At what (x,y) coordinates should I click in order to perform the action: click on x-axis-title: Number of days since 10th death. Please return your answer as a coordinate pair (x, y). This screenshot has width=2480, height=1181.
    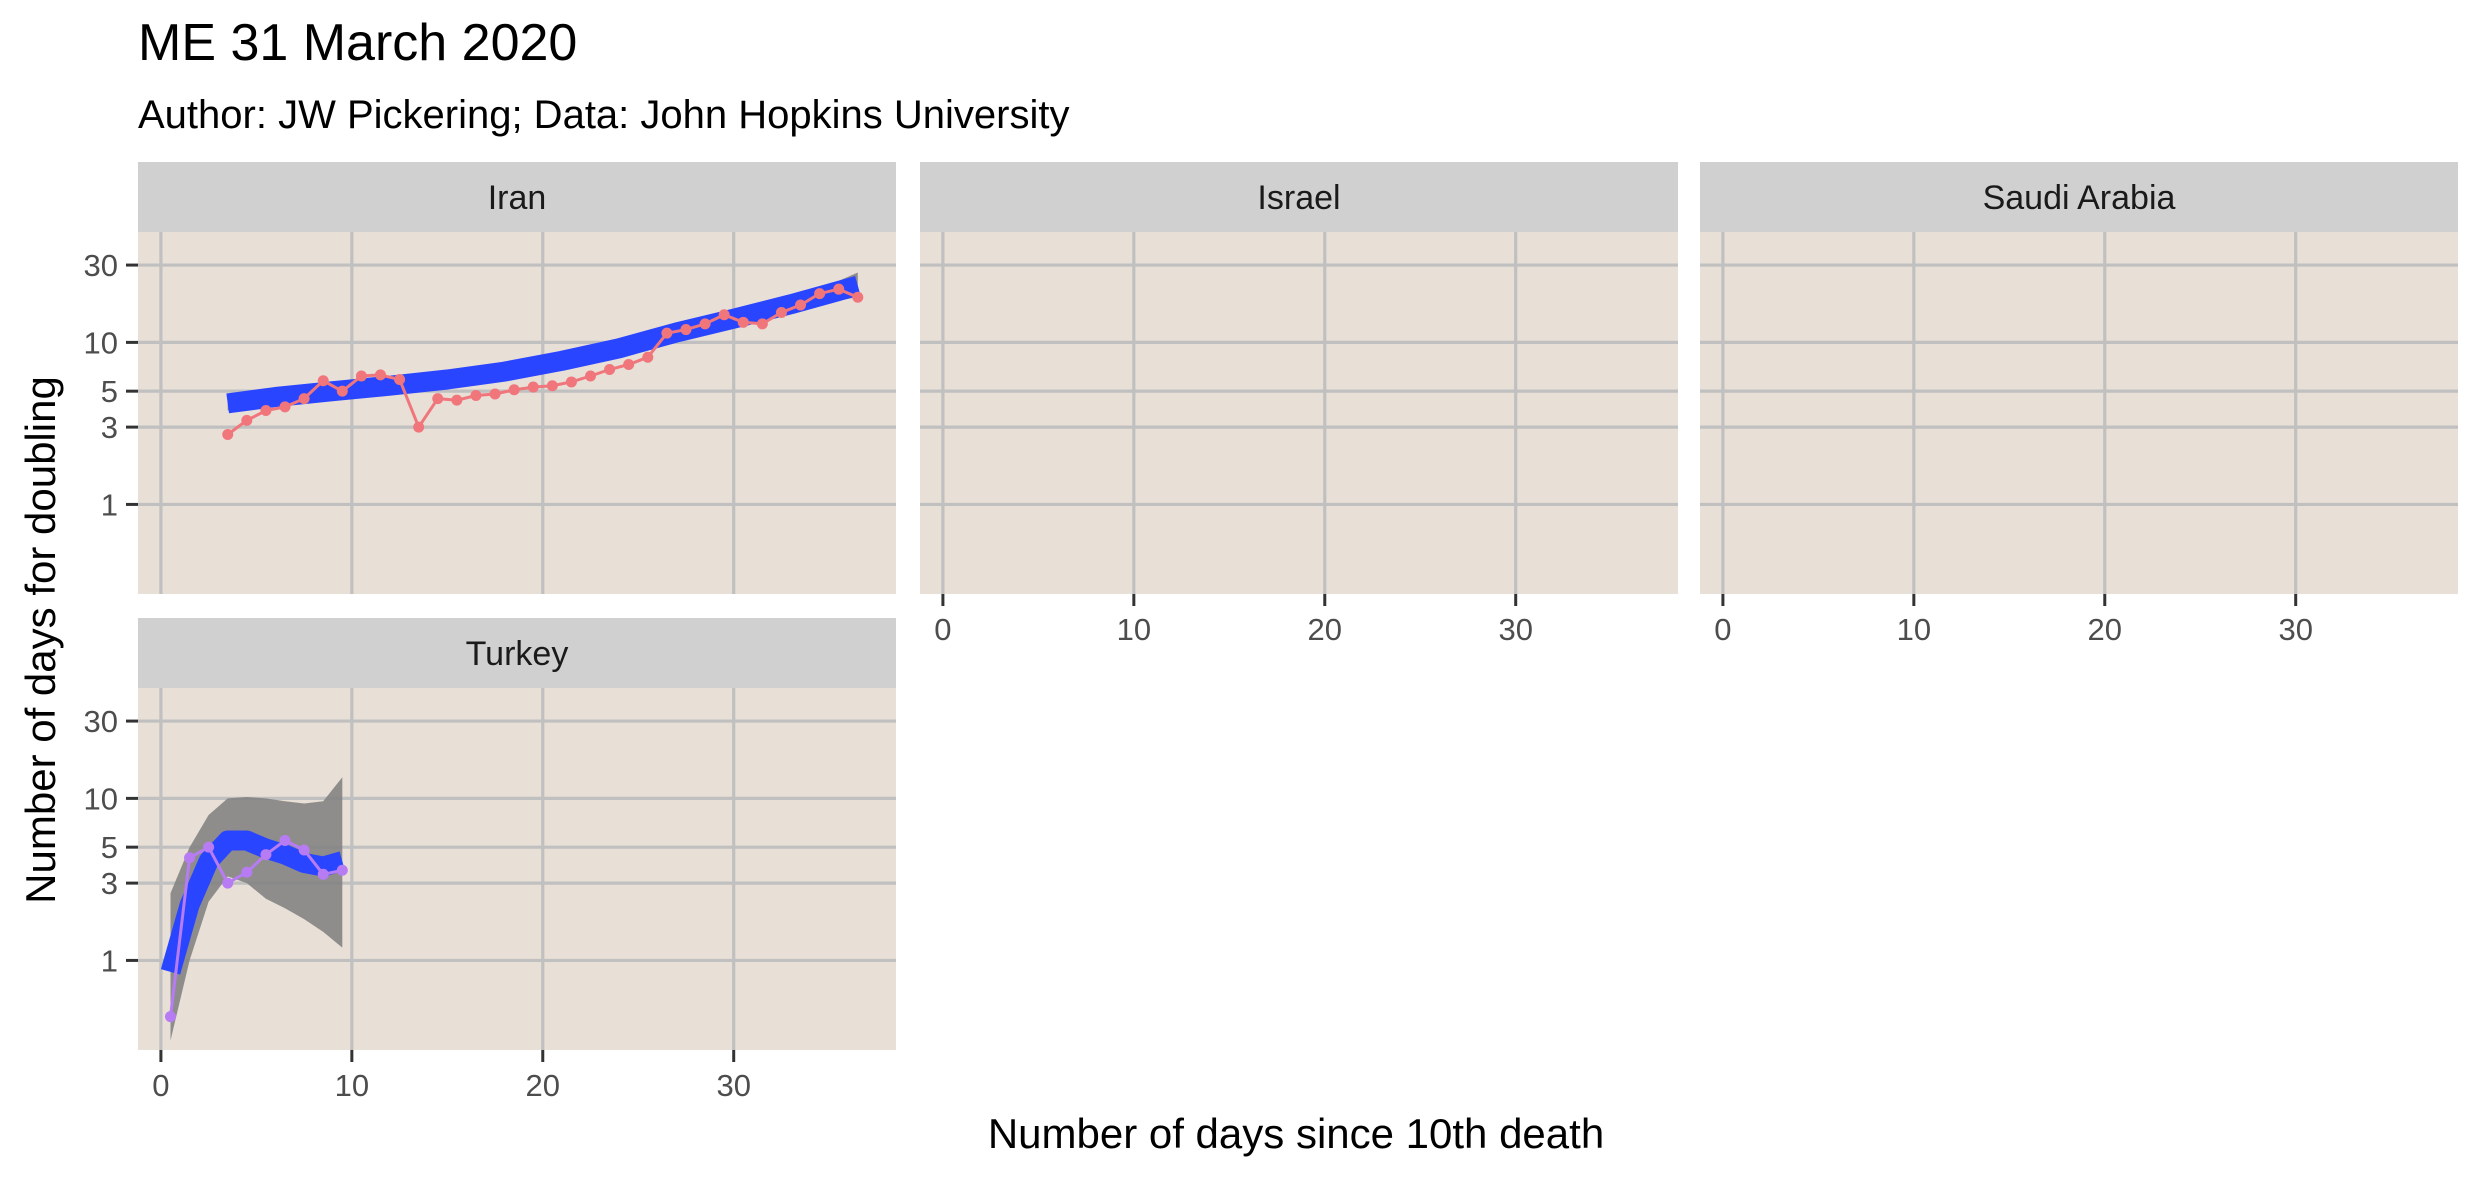
    Looking at the image, I should click on (1296, 1133).